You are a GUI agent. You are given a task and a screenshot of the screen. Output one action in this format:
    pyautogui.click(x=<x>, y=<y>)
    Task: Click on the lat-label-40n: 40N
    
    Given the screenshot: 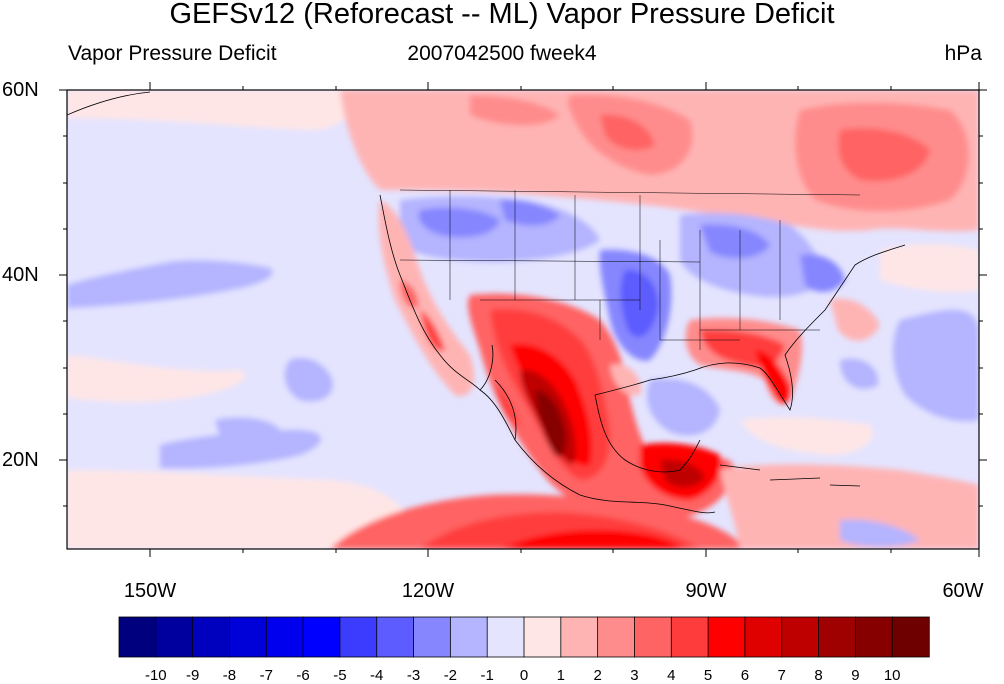 What is the action you would take?
    pyautogui.click(x=20, y=275)
    